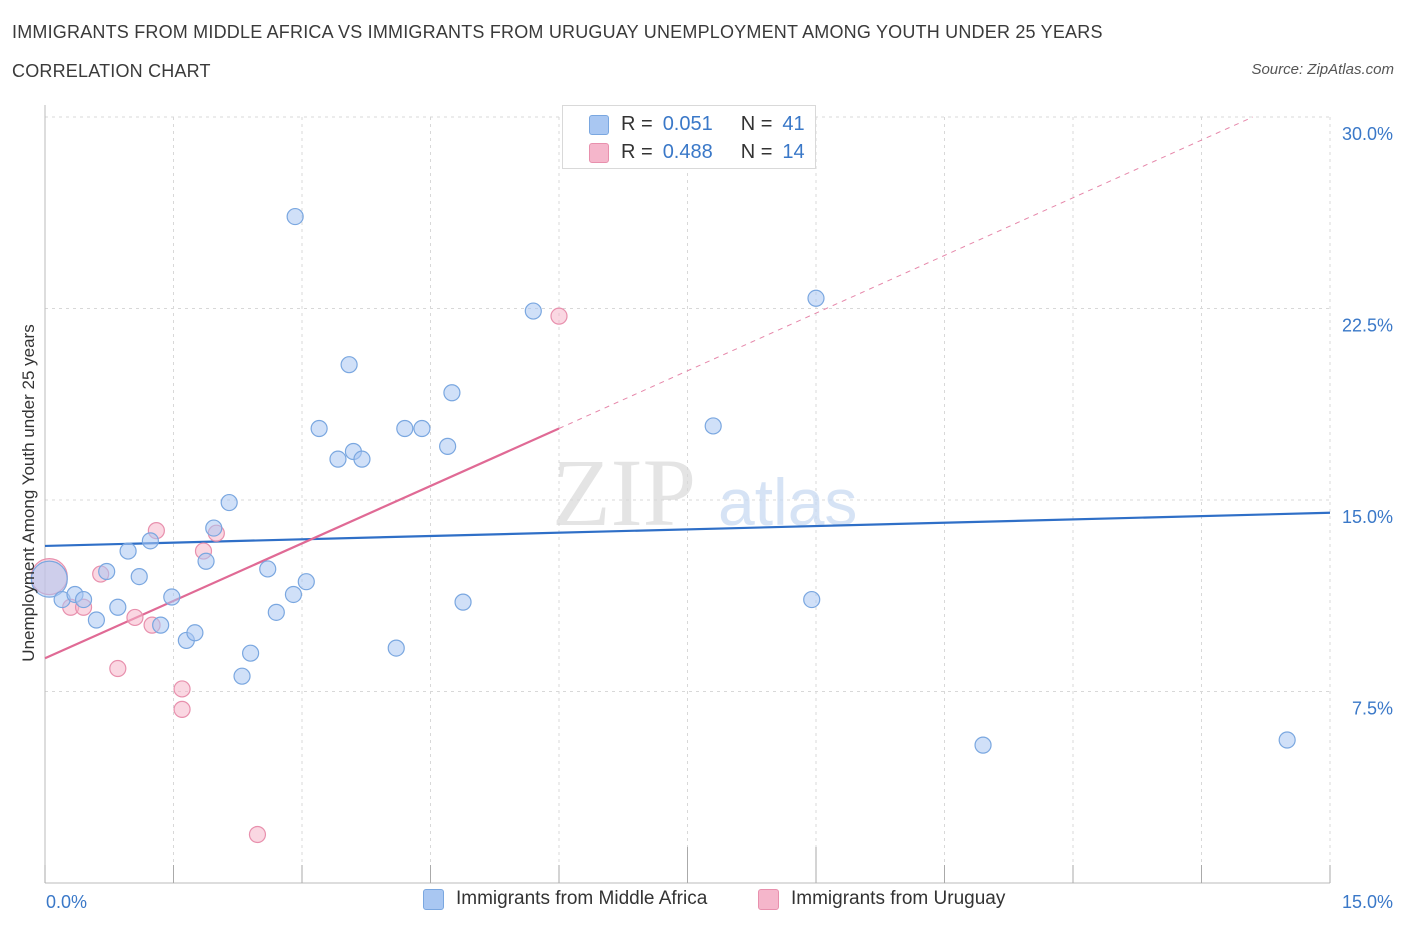 This screenshot has height=930, width=1406. Describe the element at coordinates (898, 898) in the screenshot. I see `legend-label: Immigrants from Uruguay` at that location.